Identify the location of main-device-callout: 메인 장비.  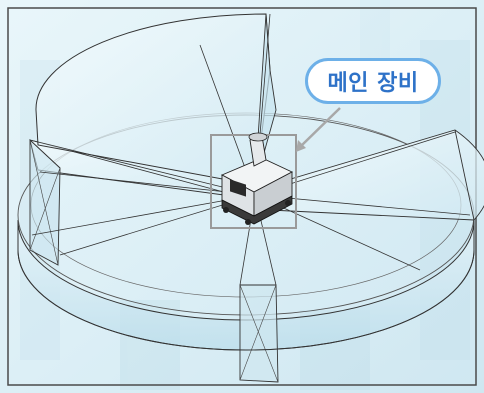
(373, 81).